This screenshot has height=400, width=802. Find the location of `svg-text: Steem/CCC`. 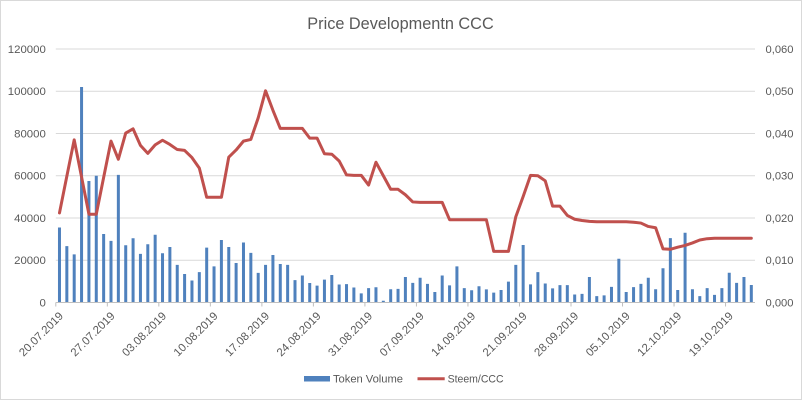

svg-text: Steem/CCC is located at coordinates (476, 380).